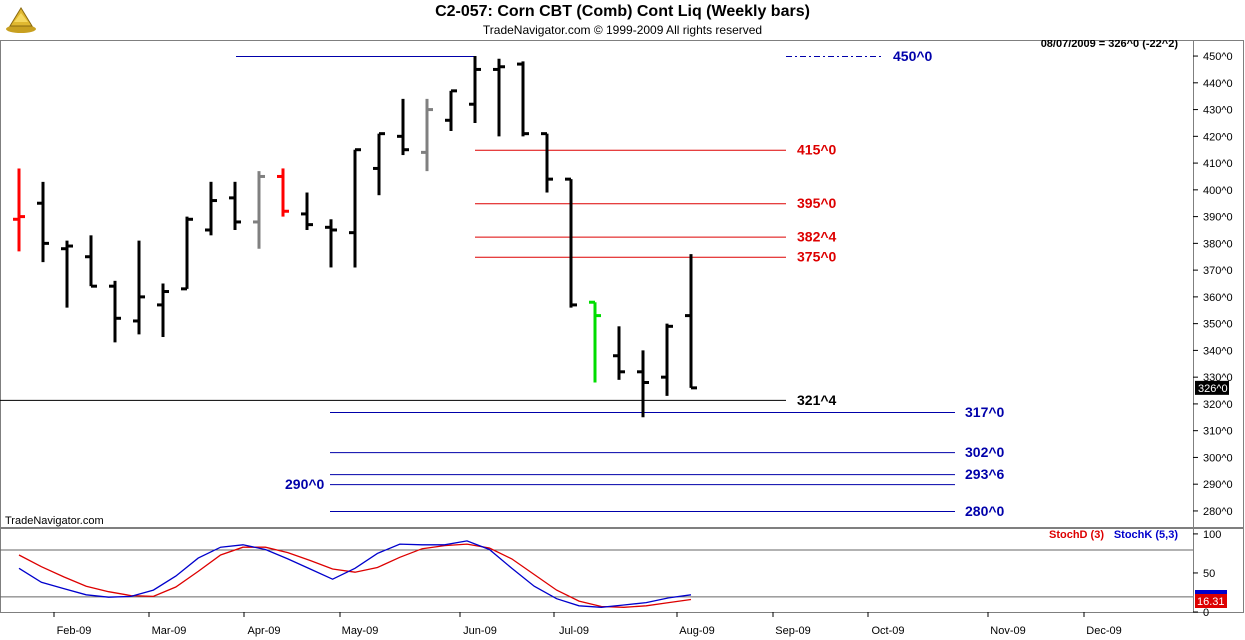  What do you see at coordinates (817, 150) in the screenshot?
I see `level-label: 415^0` at bounding box center [817, 150].